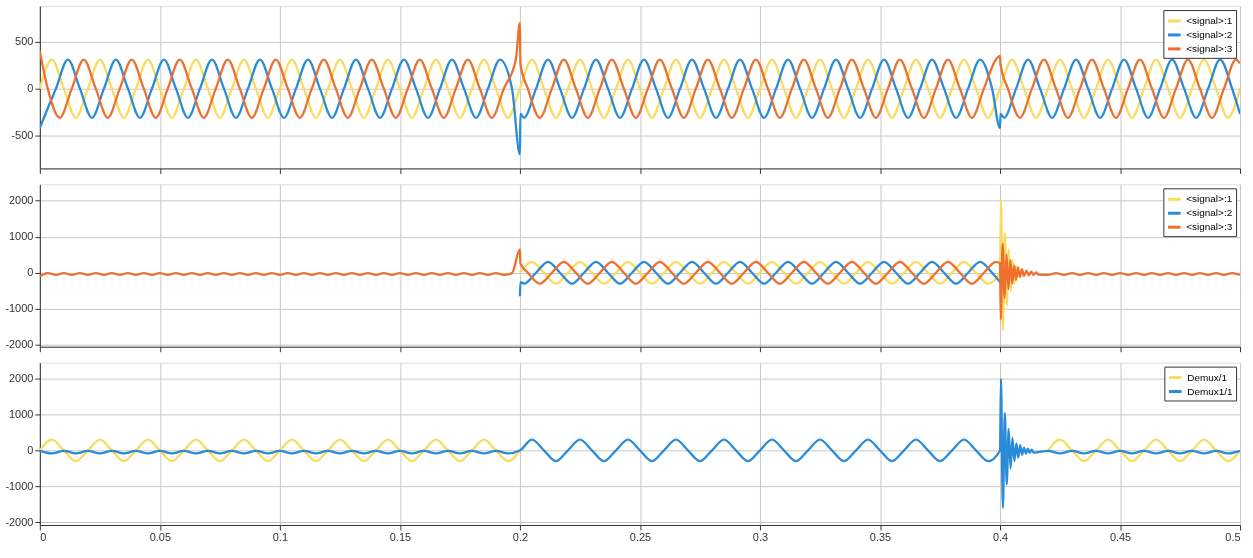 The width and height of the screenshot is (1253, 558). What do you see at coordinates (1233, 537) in the screenshot?
I see `x-tick-label: 0.5` at bounding box center [1233, 537].